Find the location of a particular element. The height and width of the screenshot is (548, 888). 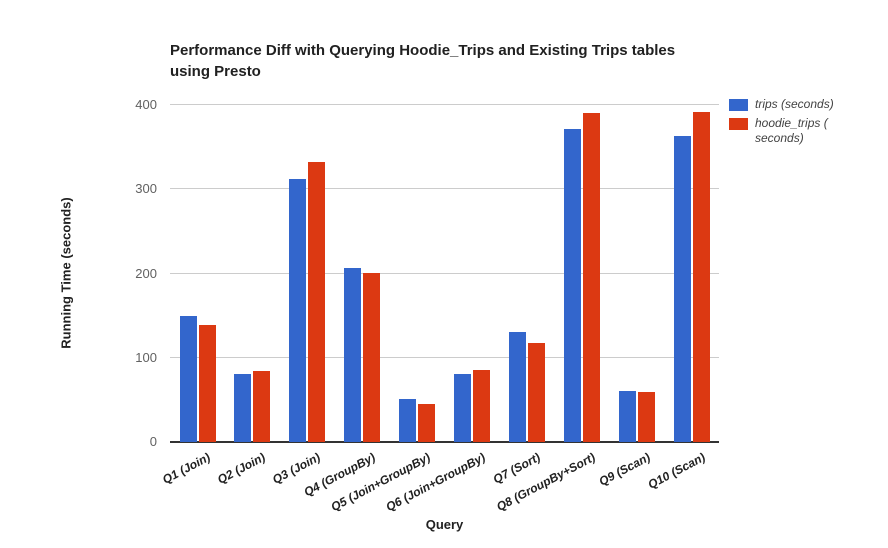

legend-label: hoodie_trips (seconds) is located at coordinates (791, 131).